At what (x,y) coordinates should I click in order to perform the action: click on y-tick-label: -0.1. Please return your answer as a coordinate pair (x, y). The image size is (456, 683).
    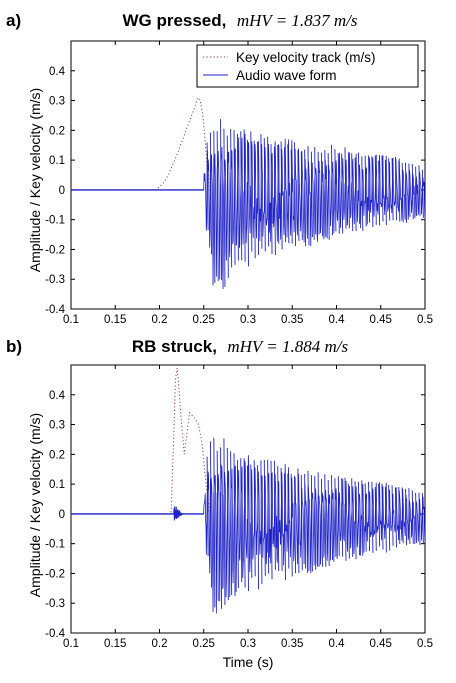
    Looking at the image, I should click on (55, 221).